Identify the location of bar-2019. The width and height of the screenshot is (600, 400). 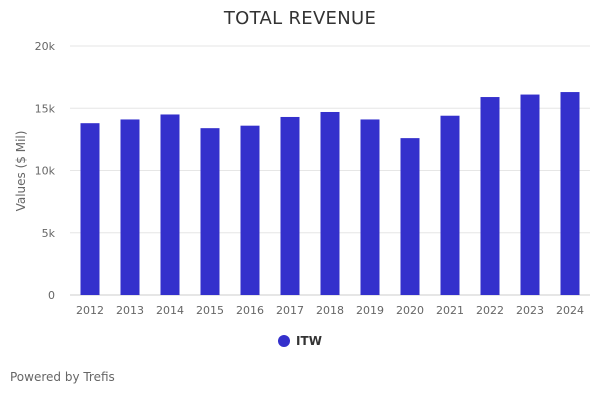
(370, 207).